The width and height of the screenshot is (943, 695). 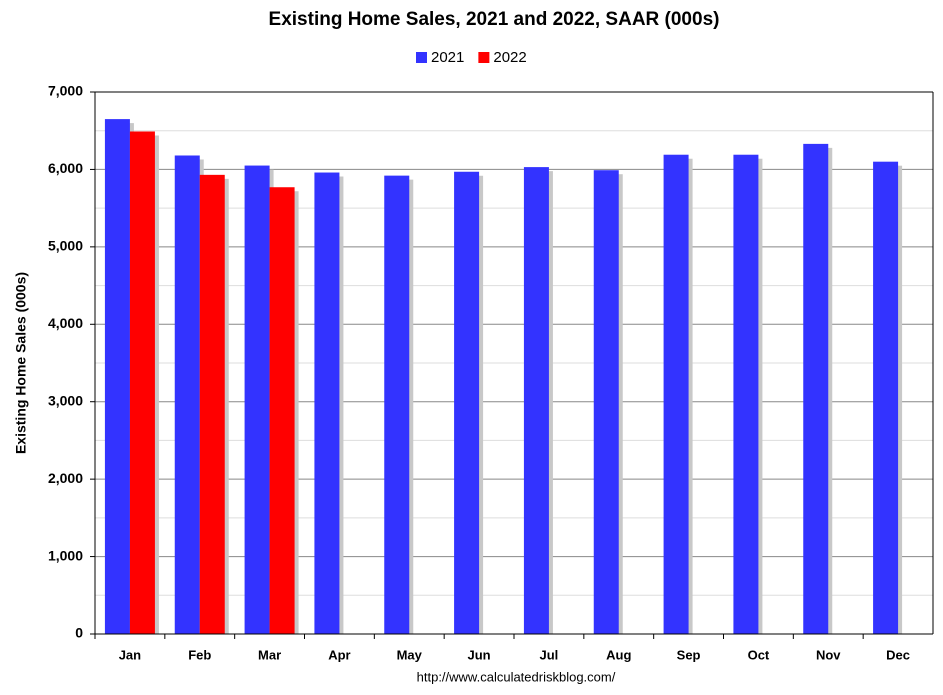 What do you see at coordinates (339, 654) in the screenshot?
I see `x-tick-label: Apr` at bounding box center [339, 654].